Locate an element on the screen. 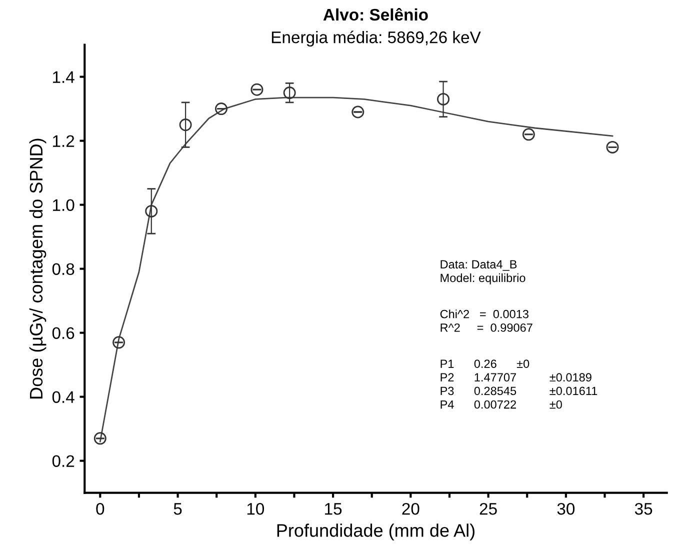  y-tick-label: 0.4 is located at coordinates (63, 397).